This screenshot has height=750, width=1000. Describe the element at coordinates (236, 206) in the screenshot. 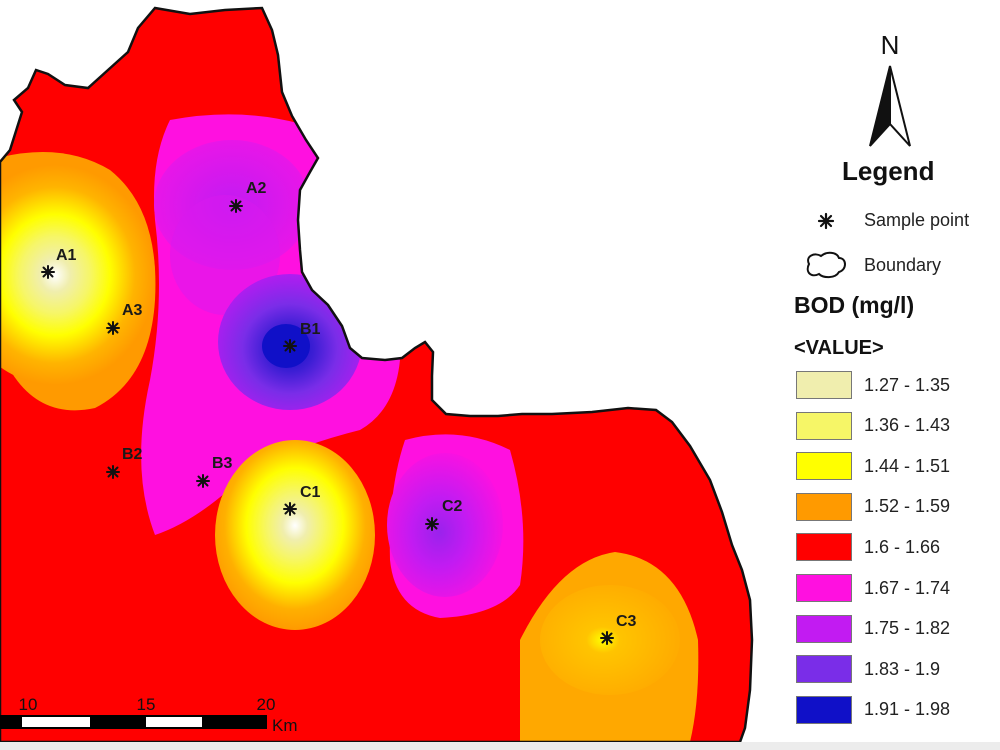

I see `sample-point-marker-a2` at that location.